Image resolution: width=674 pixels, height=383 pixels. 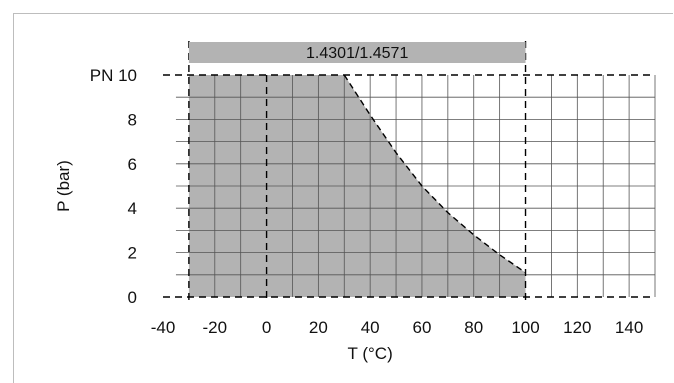 What do you see at coordinates (266, 327) in the screenshot?
I see `x-tick-label: 0` at bounding box center [266, 327].